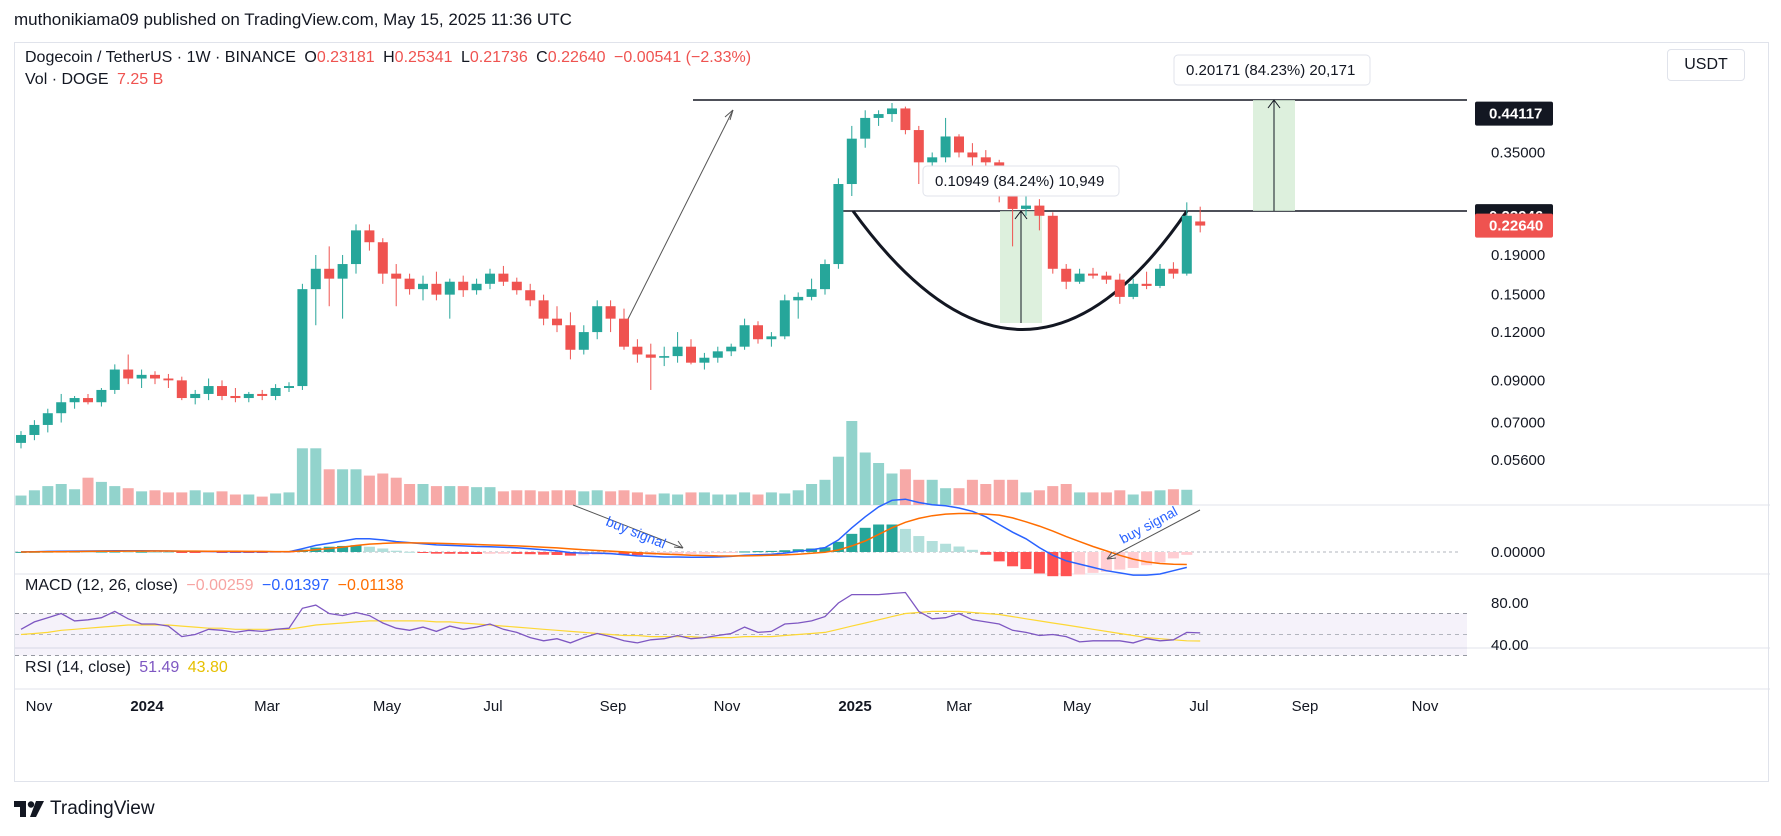 The image size is (1781, 836). Describe the element at coordinates (1425, 706) in the screenshot. I see `time-axis-label: Nov` at that location.